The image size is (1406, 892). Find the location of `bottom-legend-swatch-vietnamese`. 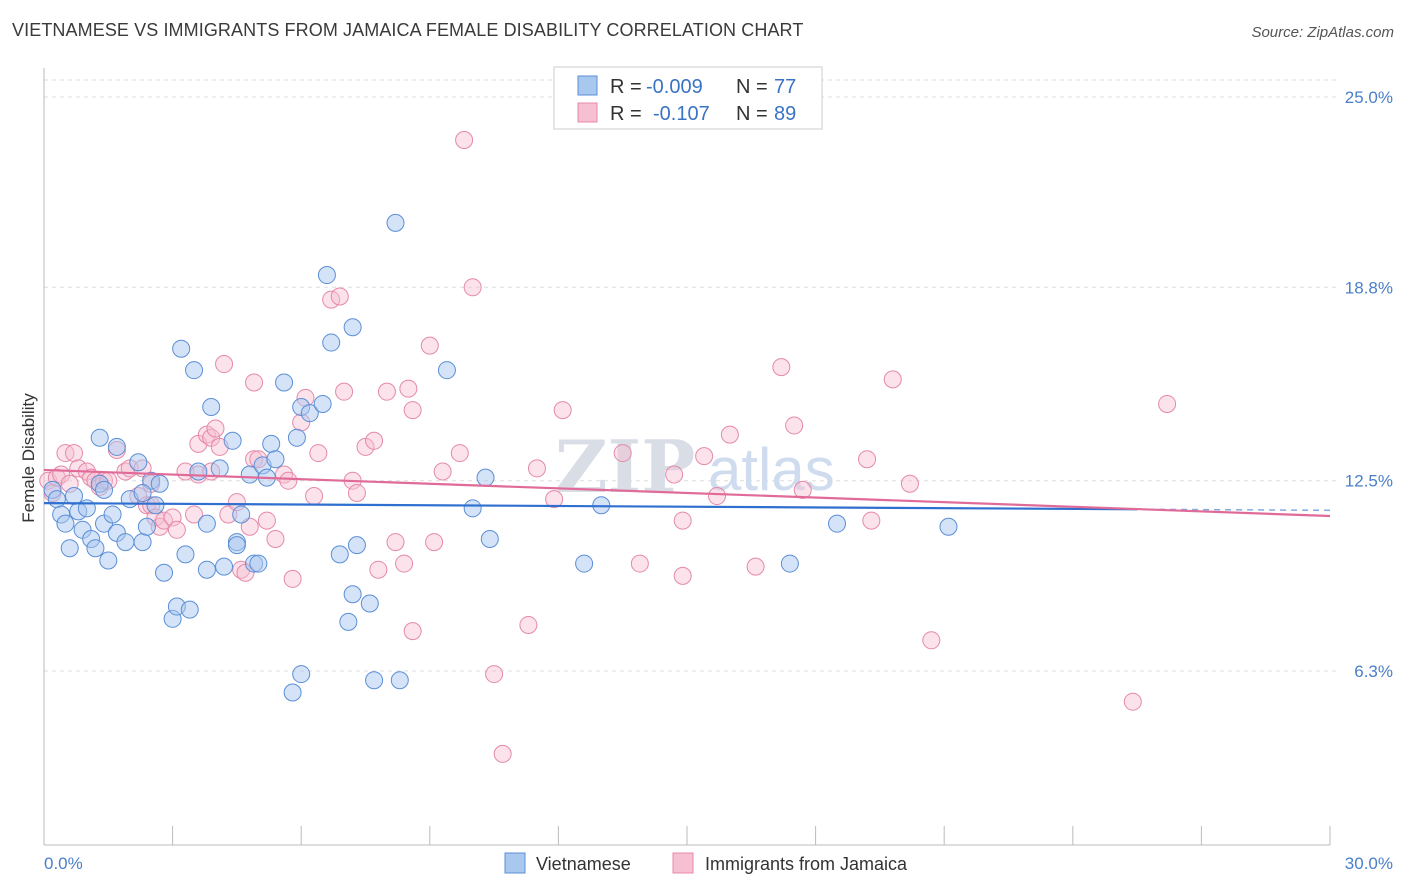

bottom-legend-swatch-vietnamese is located at coordinates (515, 863).